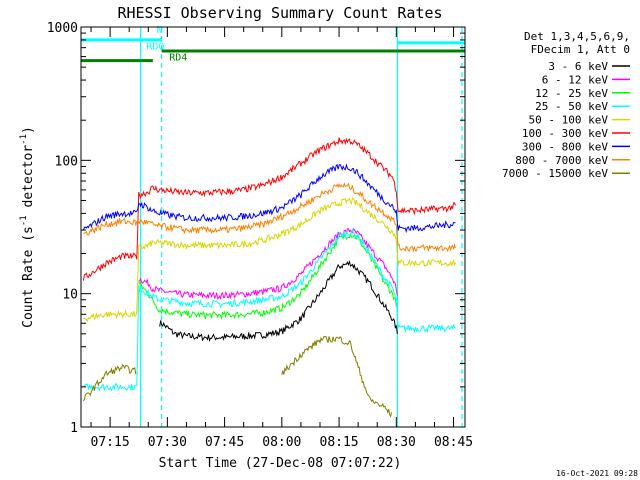  What do you see at coordinates (571, 93) in the screenshot?
I see `legend-label: 12 - 25 keV` at bounding box center [571, 93].